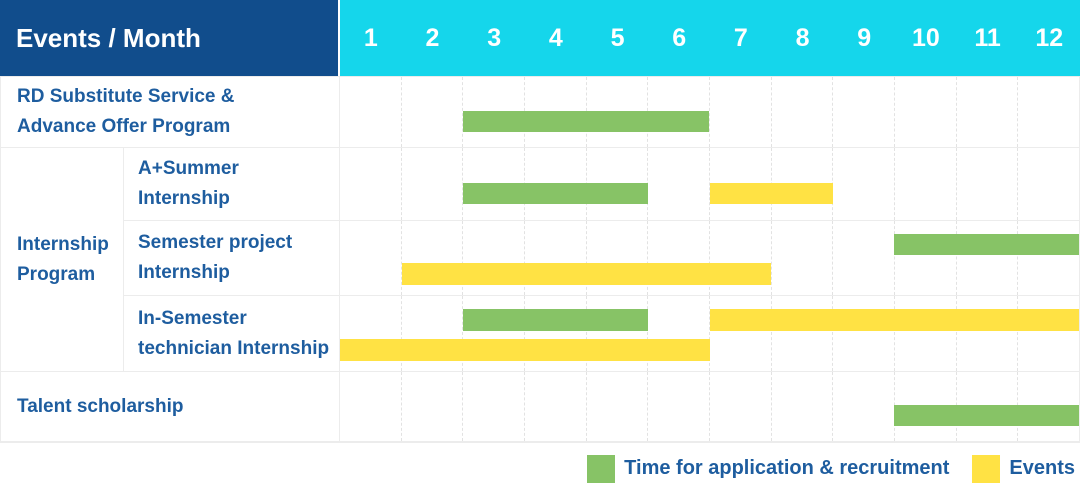 This screenshot has width=1080, height=494. I want to click on gantt-row: Semester project Internship, so click(601, 258).